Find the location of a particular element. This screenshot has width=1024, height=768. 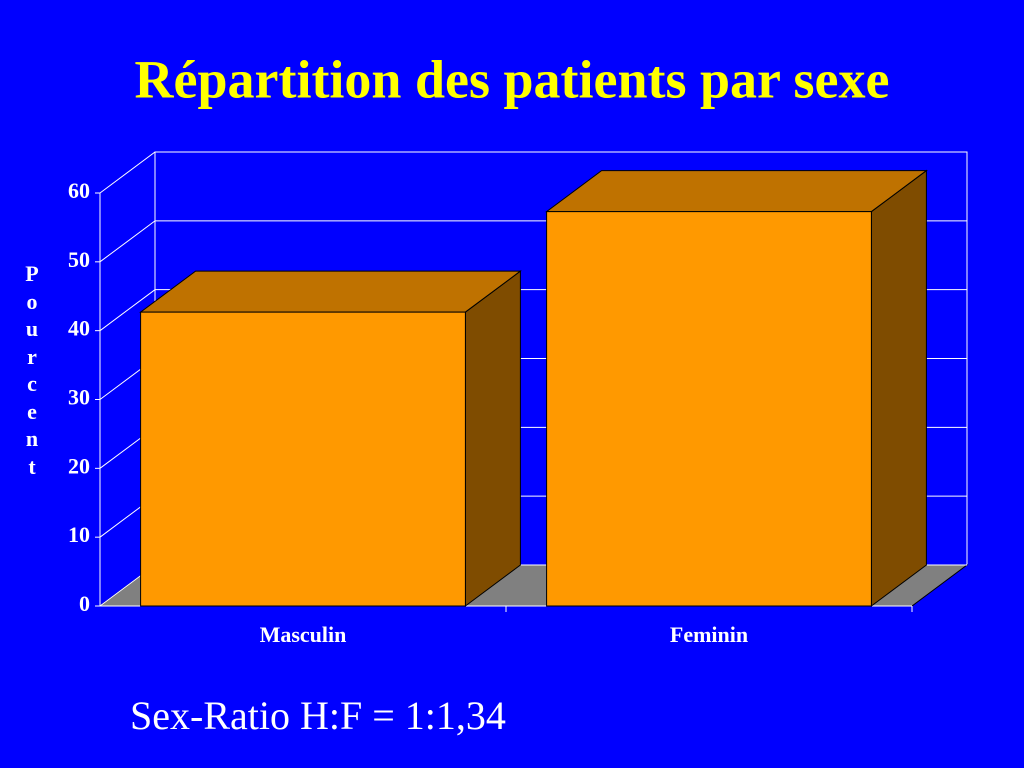

x-tick-label: Feminin is located at coordinates (709, 634).